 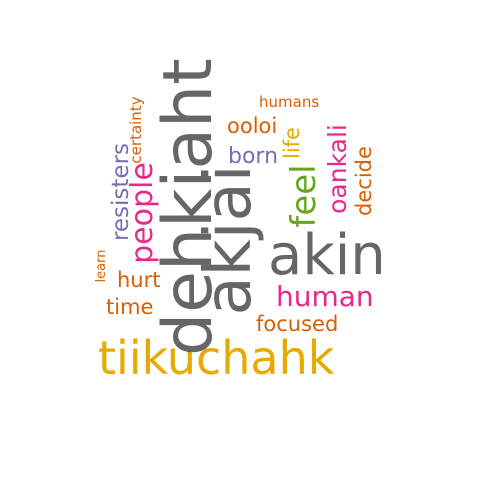 I want to click on word-humans: humans, so click(x=289, y=102).